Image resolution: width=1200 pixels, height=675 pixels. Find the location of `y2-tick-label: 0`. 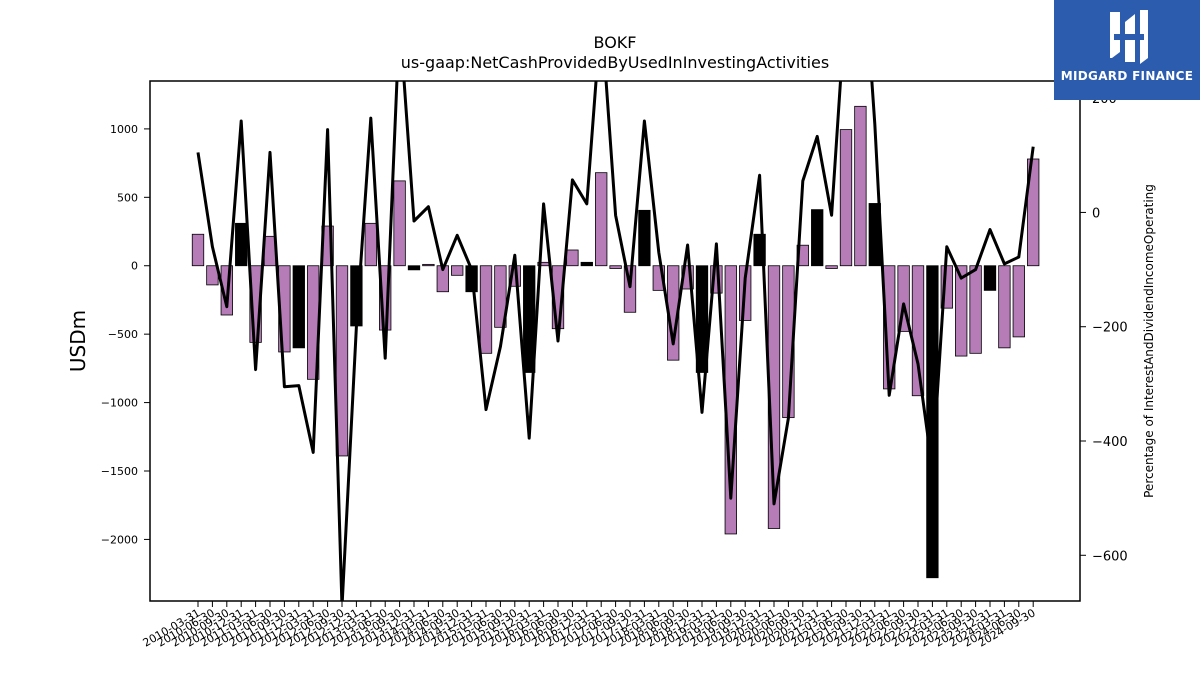

y2-tick-label: 0 is located at coordinates (1096, 213).